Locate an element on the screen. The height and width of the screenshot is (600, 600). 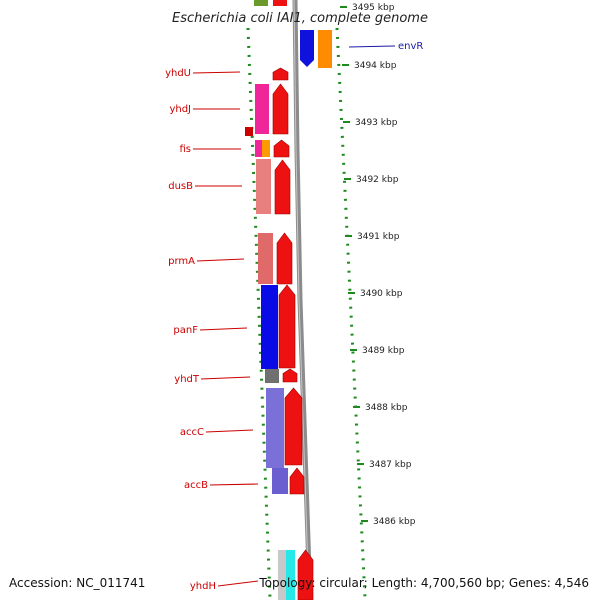
gene-label-fis: fis is located at coordinates (185, 149).